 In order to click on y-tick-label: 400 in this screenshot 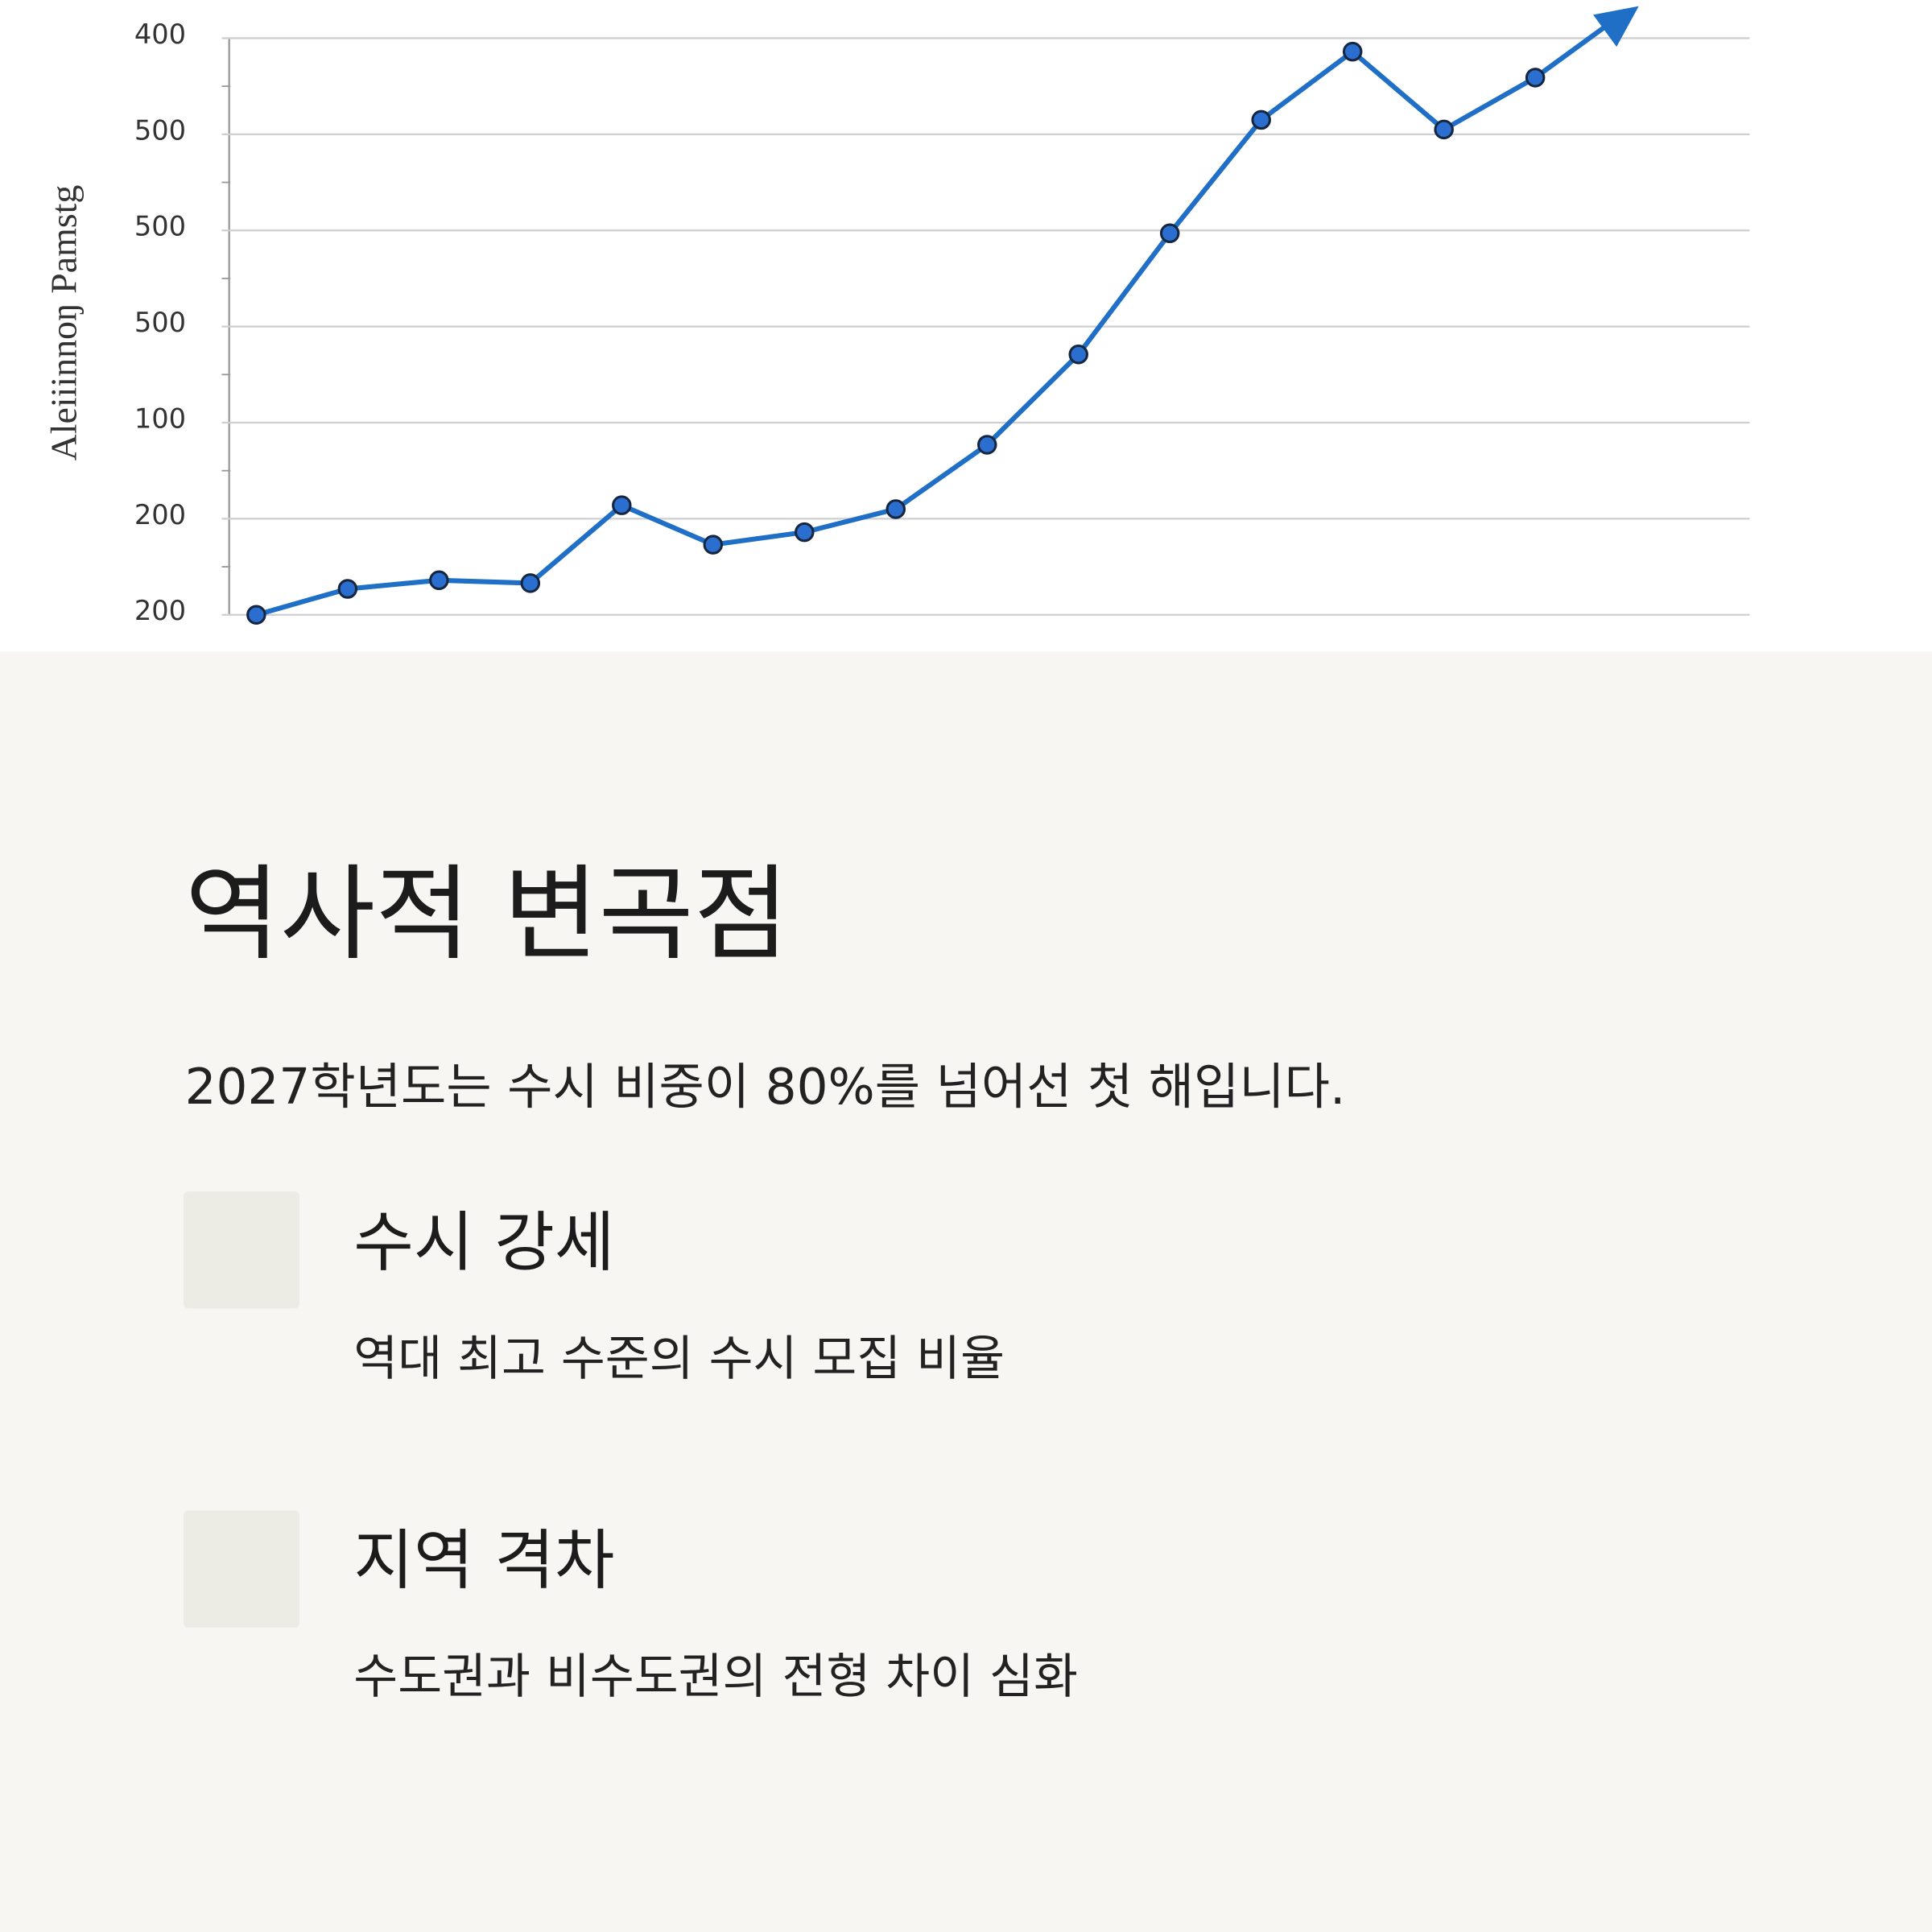, I will do `click(160, 34)`.